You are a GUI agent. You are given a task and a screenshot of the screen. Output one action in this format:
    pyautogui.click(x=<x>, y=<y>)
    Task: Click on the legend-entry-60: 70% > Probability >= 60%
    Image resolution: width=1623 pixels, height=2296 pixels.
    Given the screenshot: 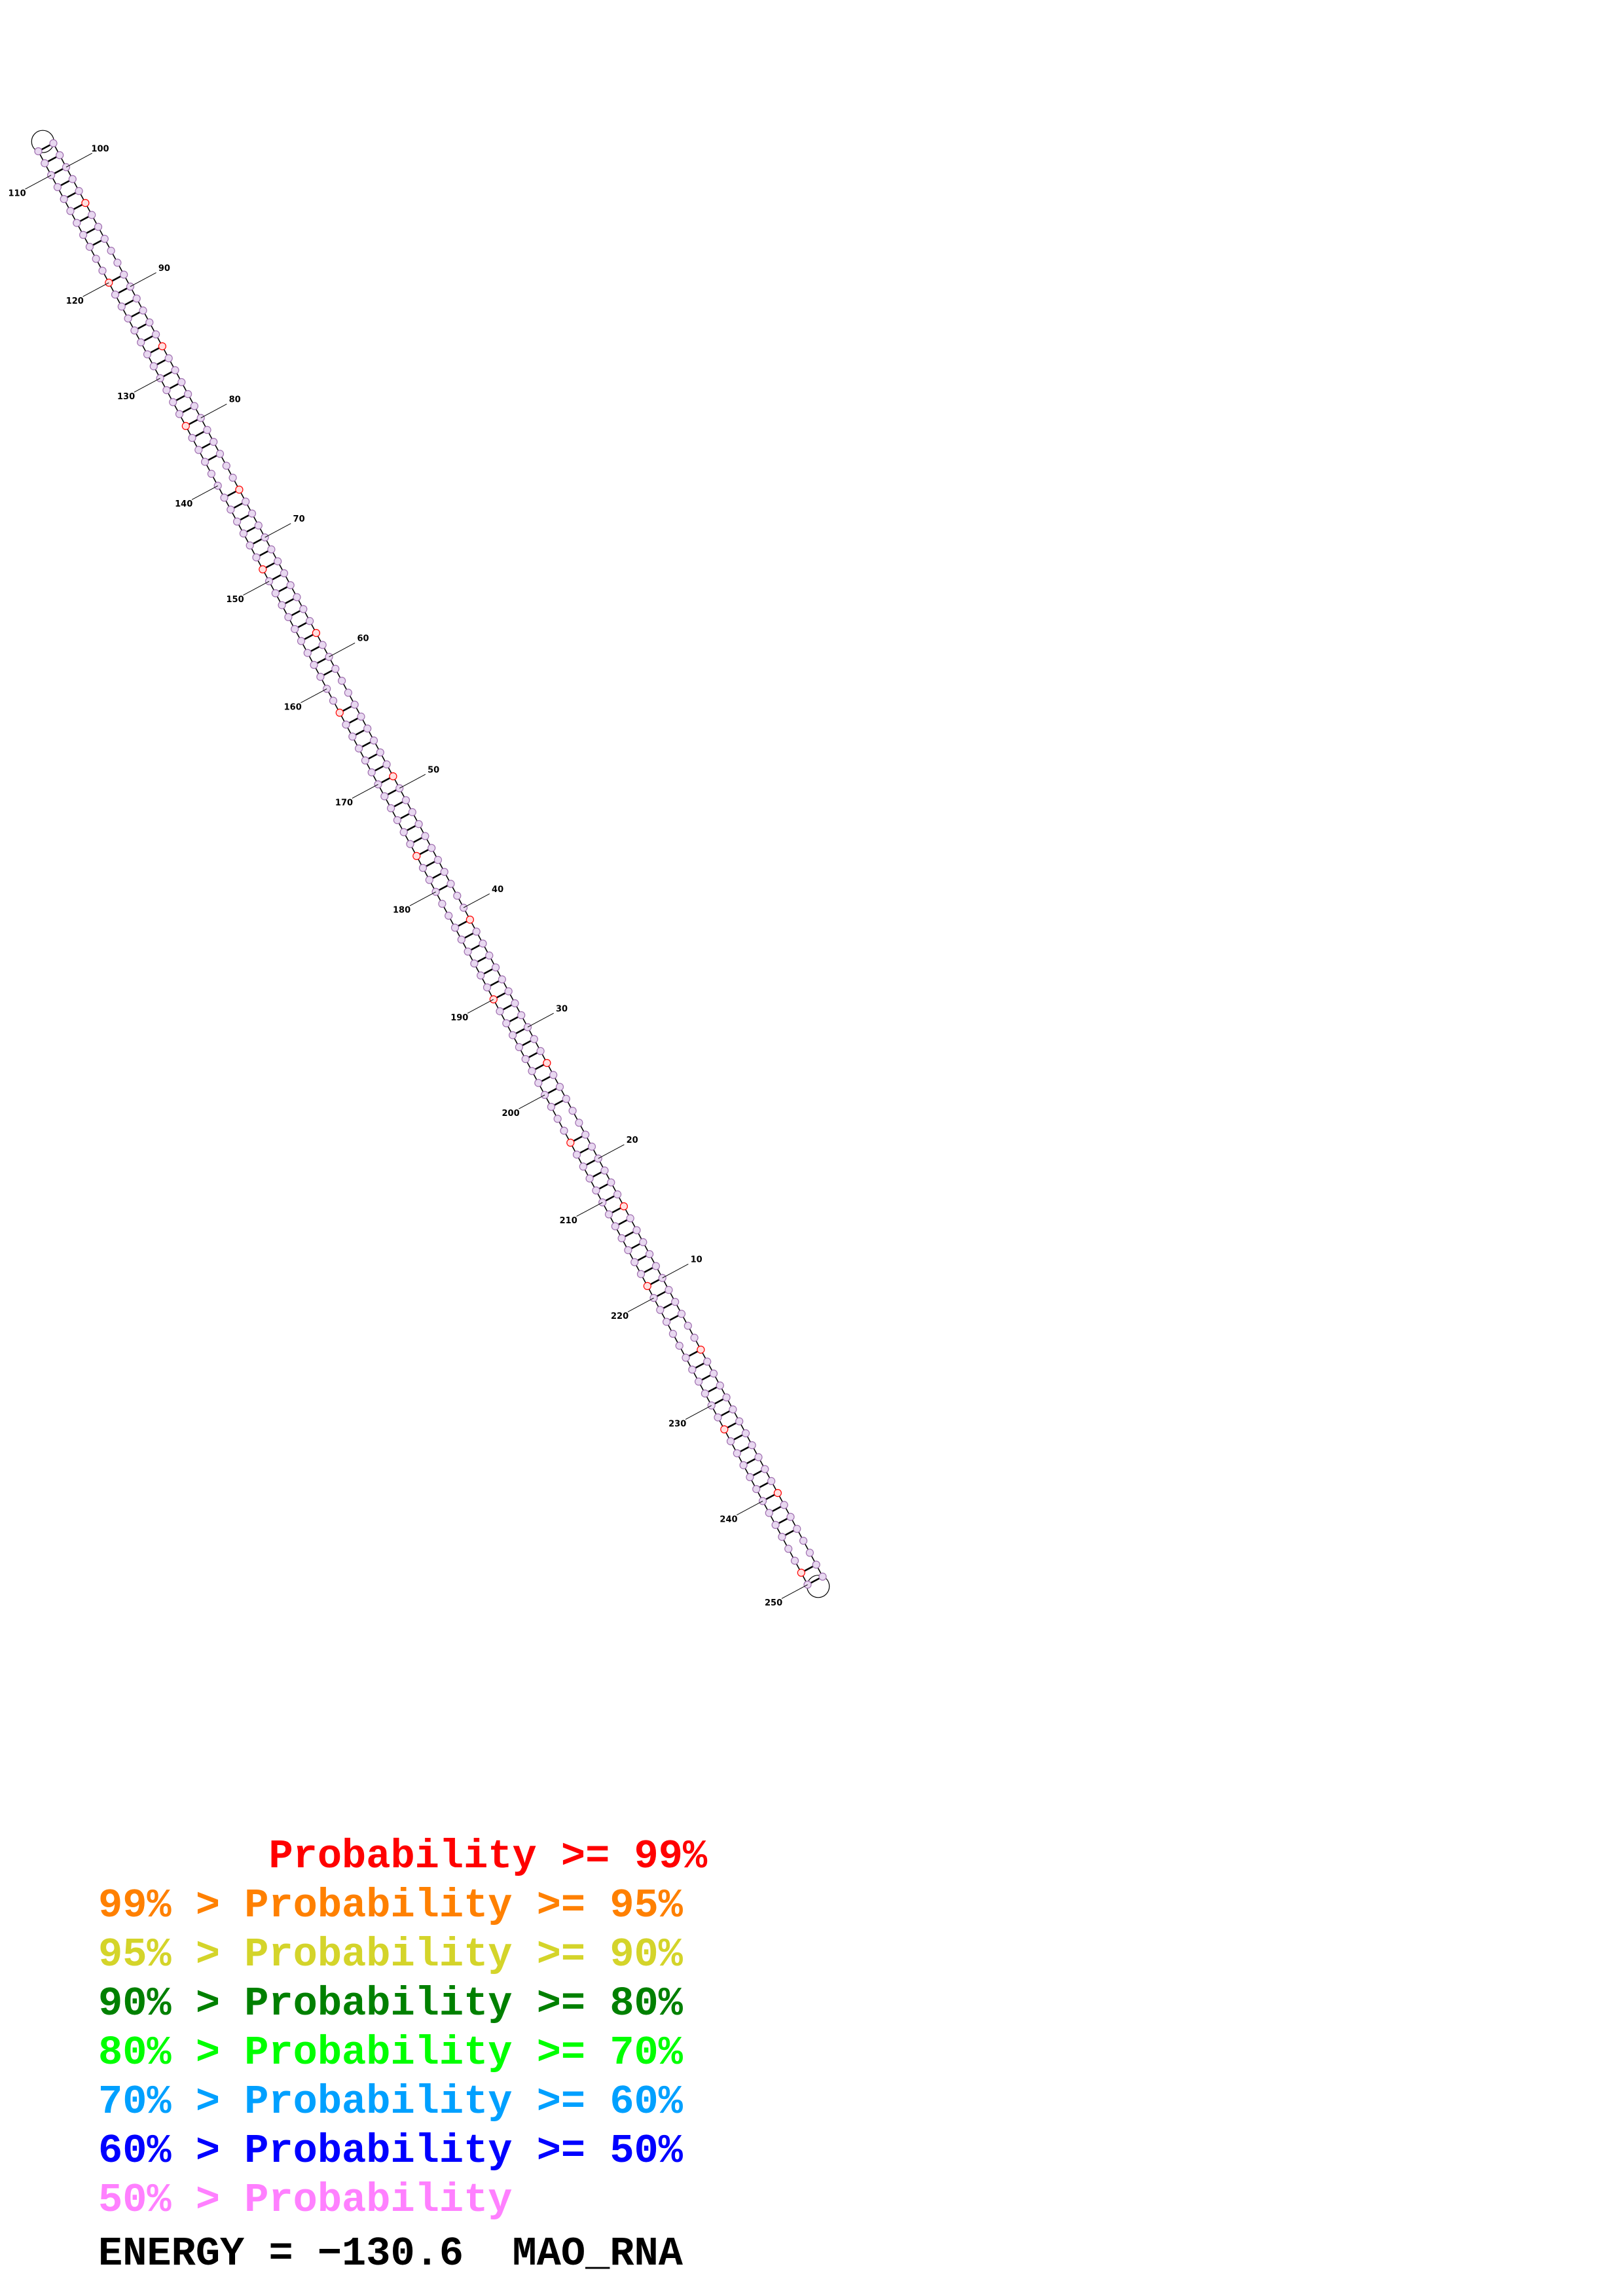 What is the action you would take?
    pyautogui.click(x=390, y=2102)
    